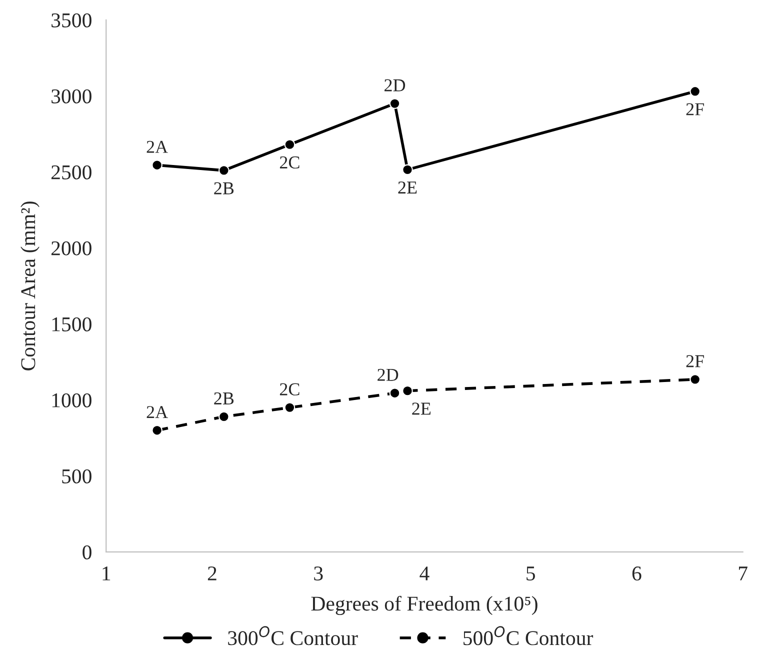 Image resolution: width=758 pixels, height=665 pixels. Describe the element at coordinates (77, 476) in the screenshot. I see `y-tick-label: 500` at that location.